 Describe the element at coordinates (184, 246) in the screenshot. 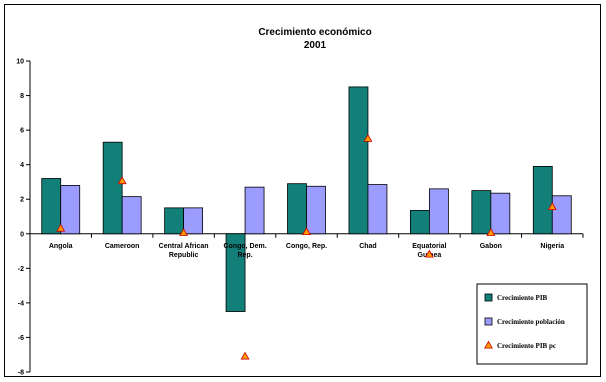

I see `category-label: Central African` at that location.